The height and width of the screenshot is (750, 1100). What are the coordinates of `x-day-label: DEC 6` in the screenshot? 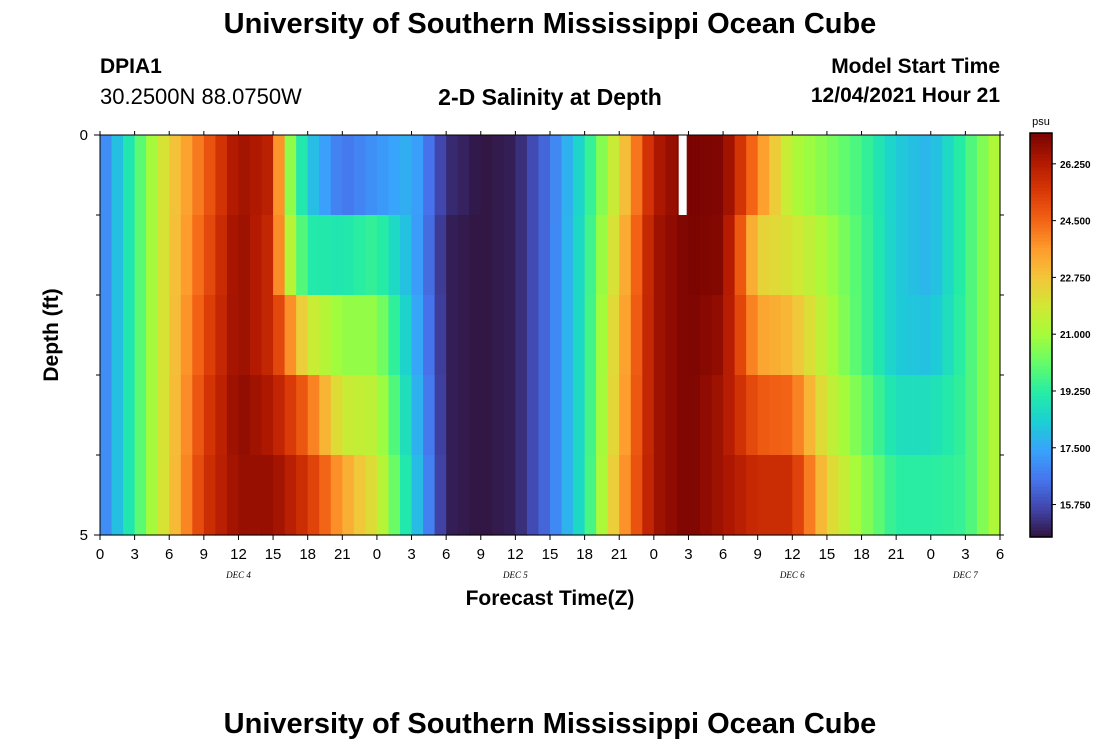 It's located at (792, 575).